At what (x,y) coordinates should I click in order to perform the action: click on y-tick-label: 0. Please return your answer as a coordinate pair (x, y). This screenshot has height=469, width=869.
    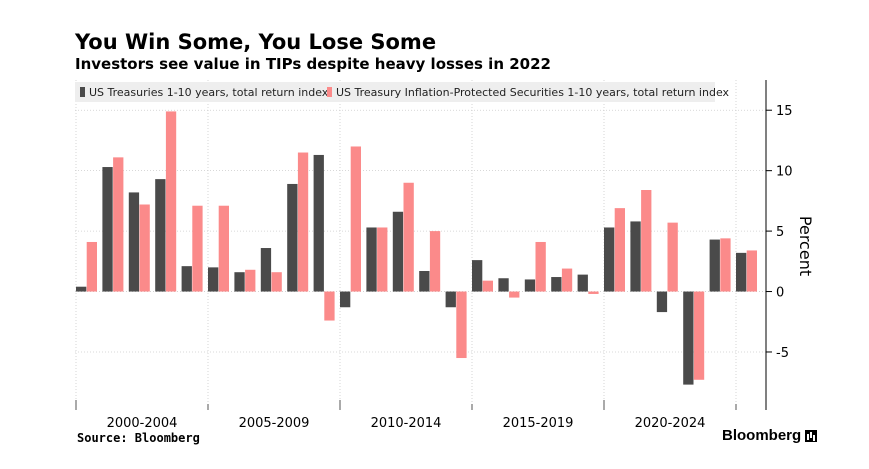
    Looking at the image, I should click on (780, 293).